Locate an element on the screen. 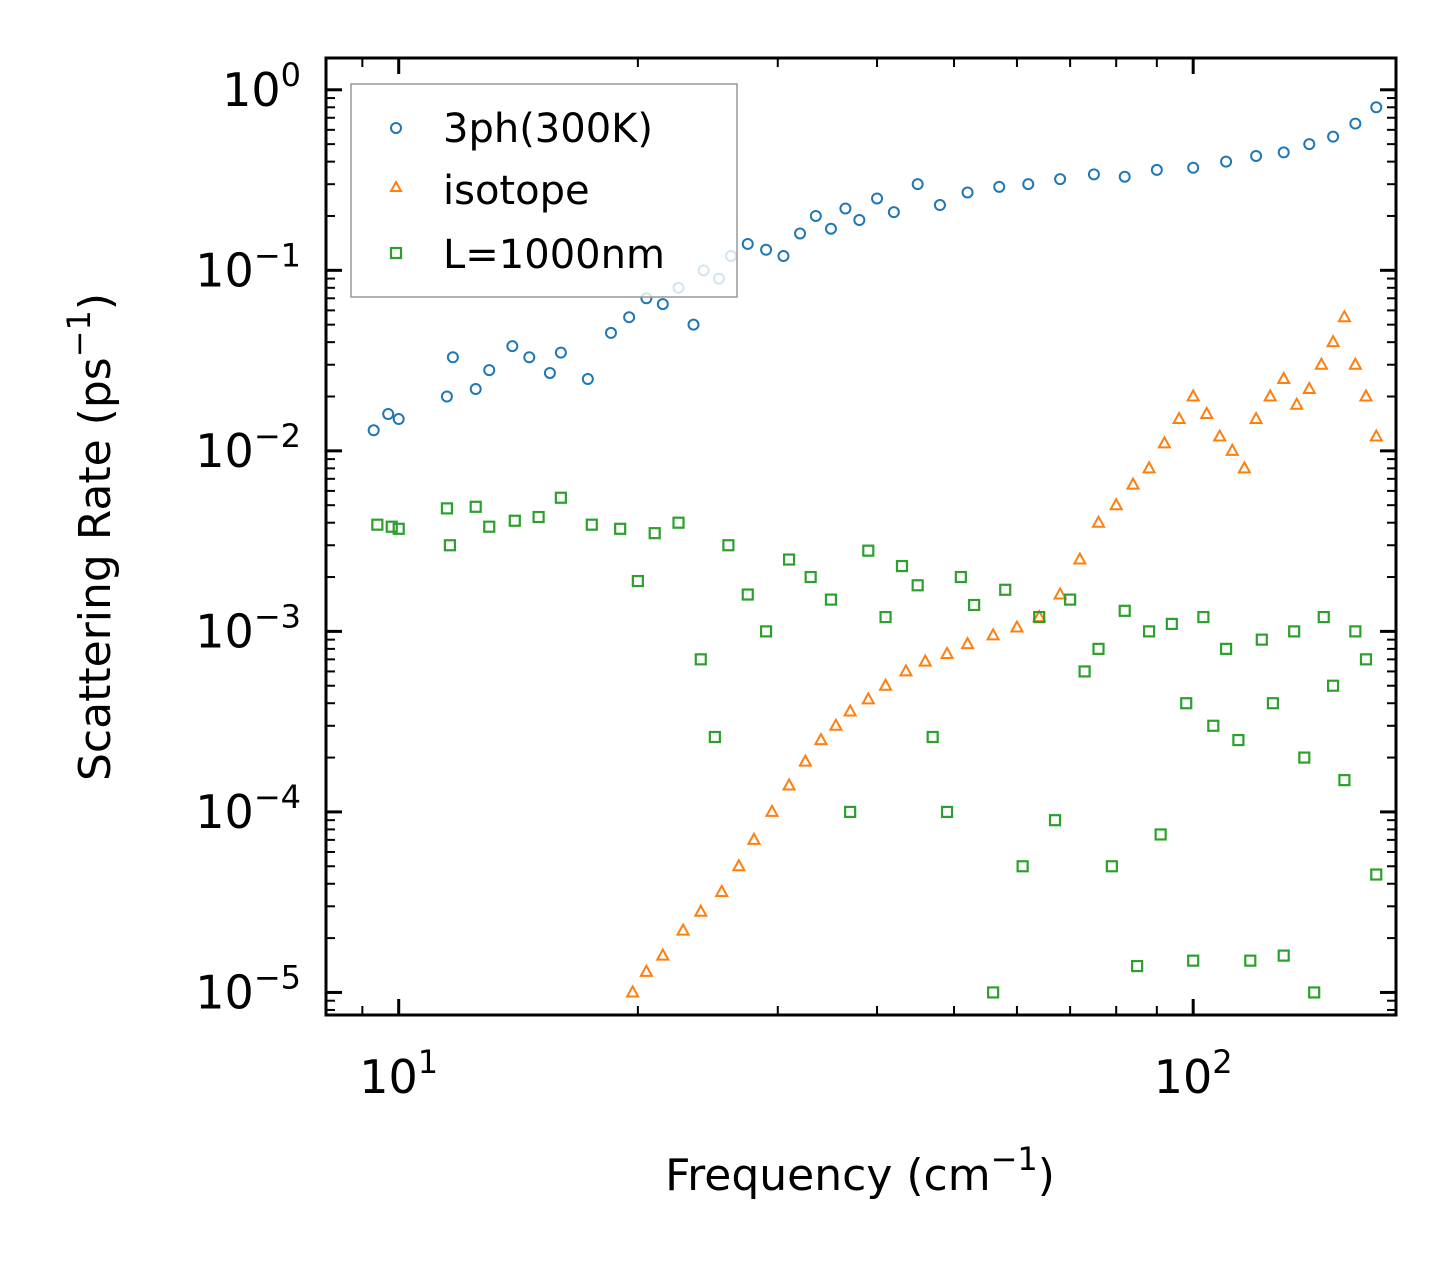  legend-label-isotope: isotope is located at coordinates (516, 191).